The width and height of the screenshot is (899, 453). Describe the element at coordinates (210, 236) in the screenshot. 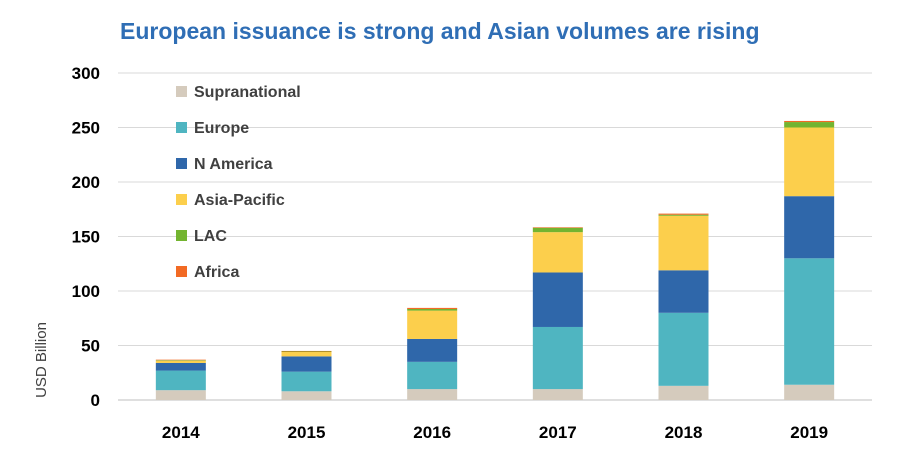

I see `legend-label: LAC` at that location.